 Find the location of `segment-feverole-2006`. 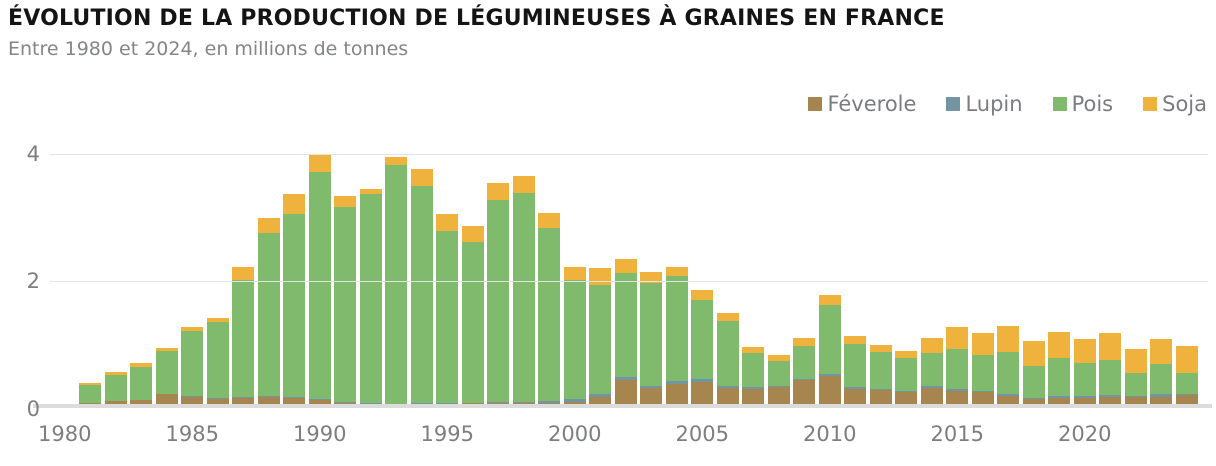

segment-feverole-2006 is located at coordinates (727, 397).